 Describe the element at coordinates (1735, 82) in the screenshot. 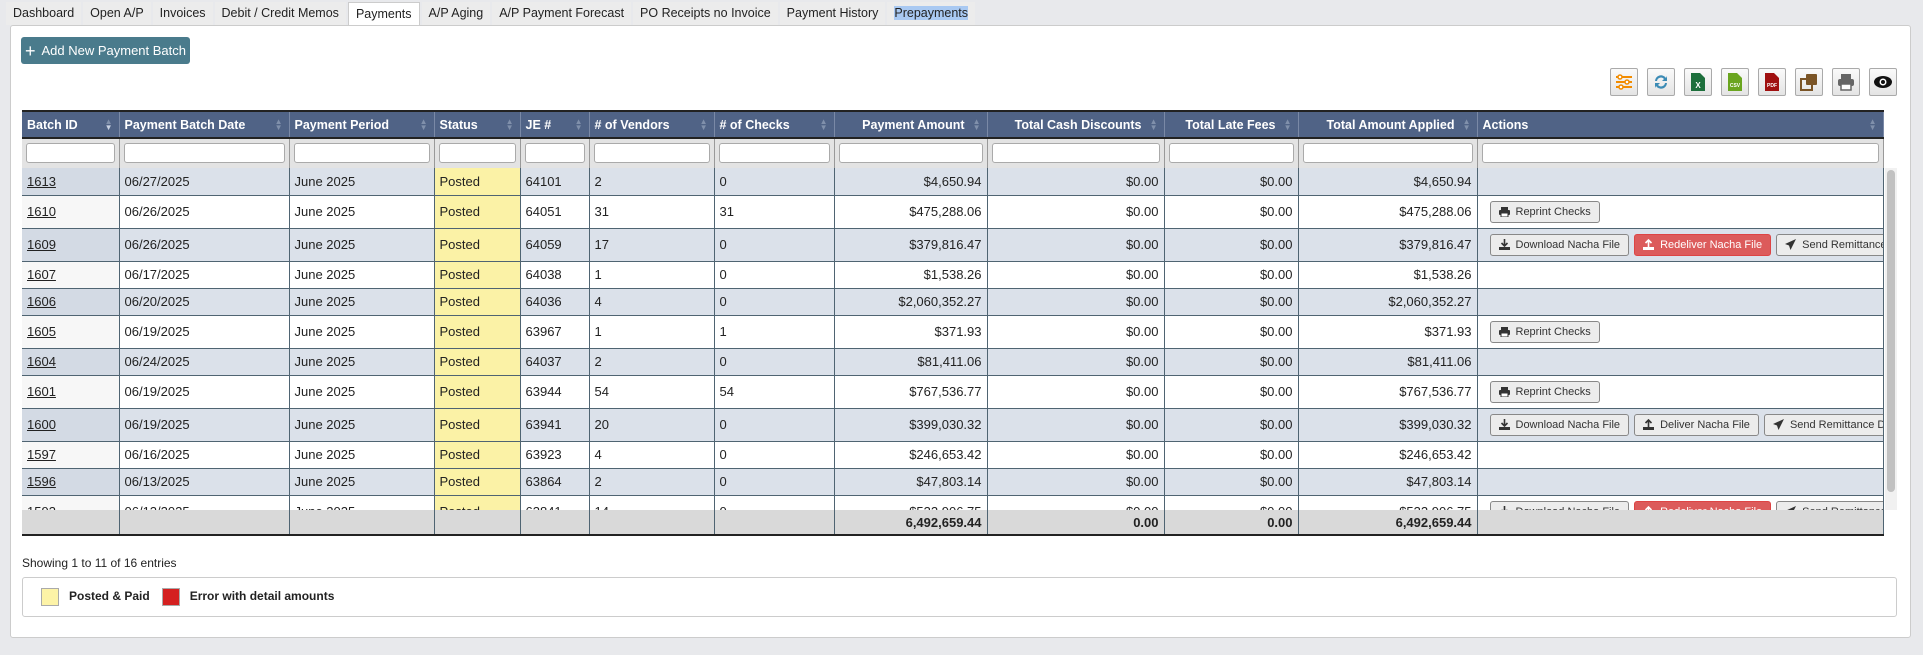

I see `csv-export-icon: CSV` at that location.